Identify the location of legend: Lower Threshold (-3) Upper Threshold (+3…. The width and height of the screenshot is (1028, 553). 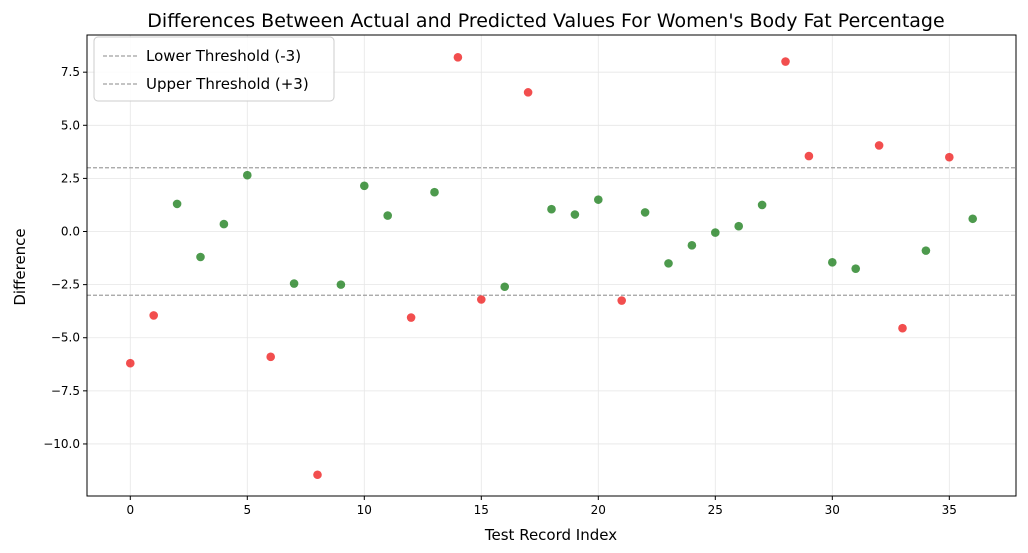
(214, 69).